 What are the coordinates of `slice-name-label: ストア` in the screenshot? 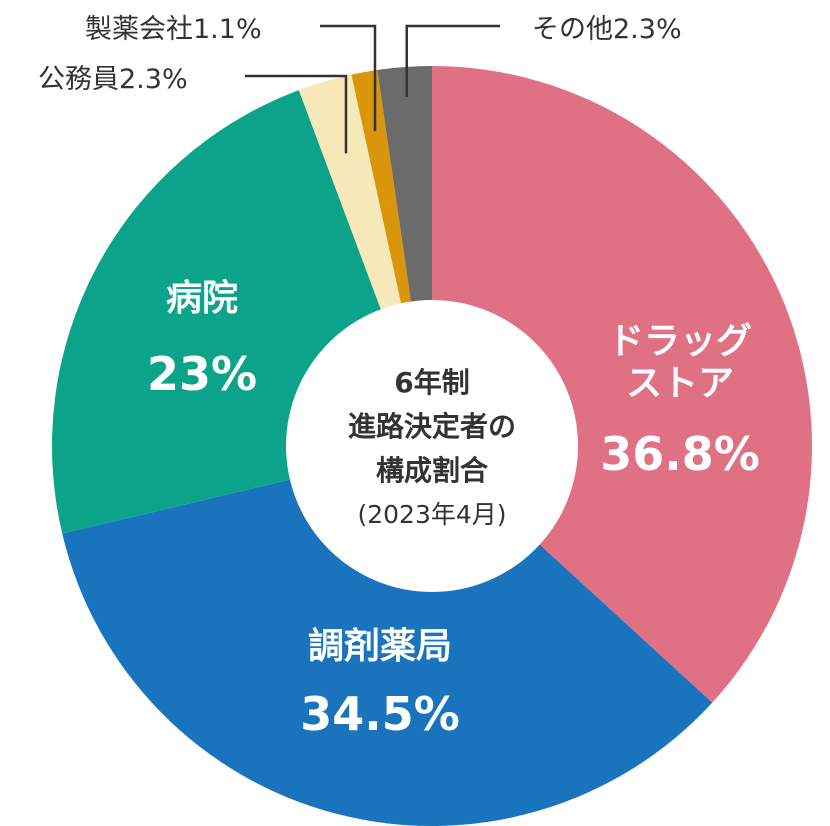 It's located at (680, 383).